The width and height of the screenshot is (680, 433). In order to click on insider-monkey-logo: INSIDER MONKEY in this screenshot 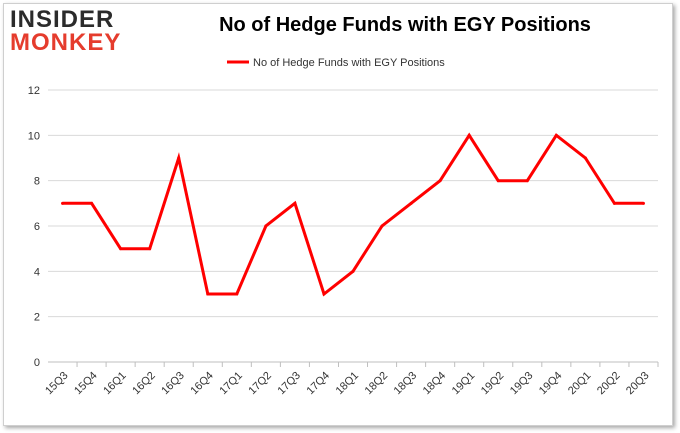, I will do `click(69, 32)`.